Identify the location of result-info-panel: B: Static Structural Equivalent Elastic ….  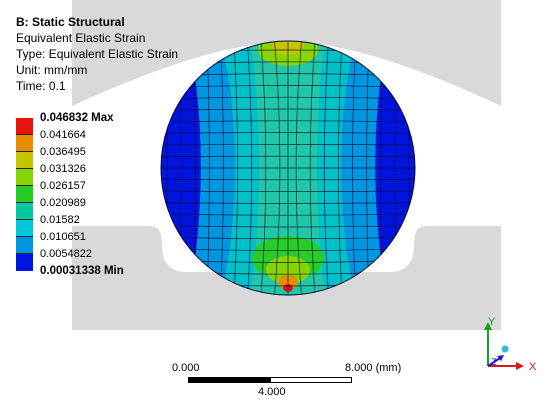
(97, 54).